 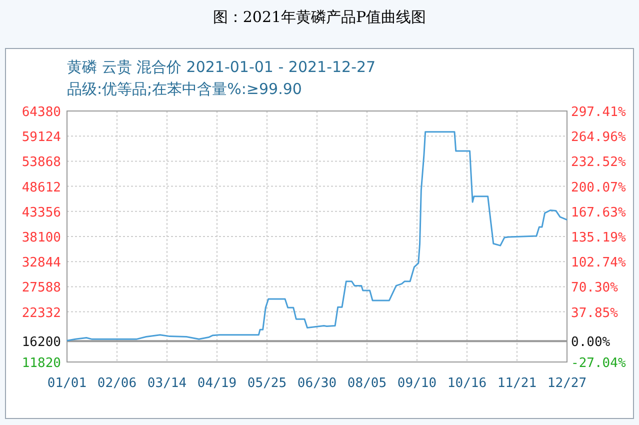 I want to click on y-tick-label: 59124, so click(x=42, y=138).